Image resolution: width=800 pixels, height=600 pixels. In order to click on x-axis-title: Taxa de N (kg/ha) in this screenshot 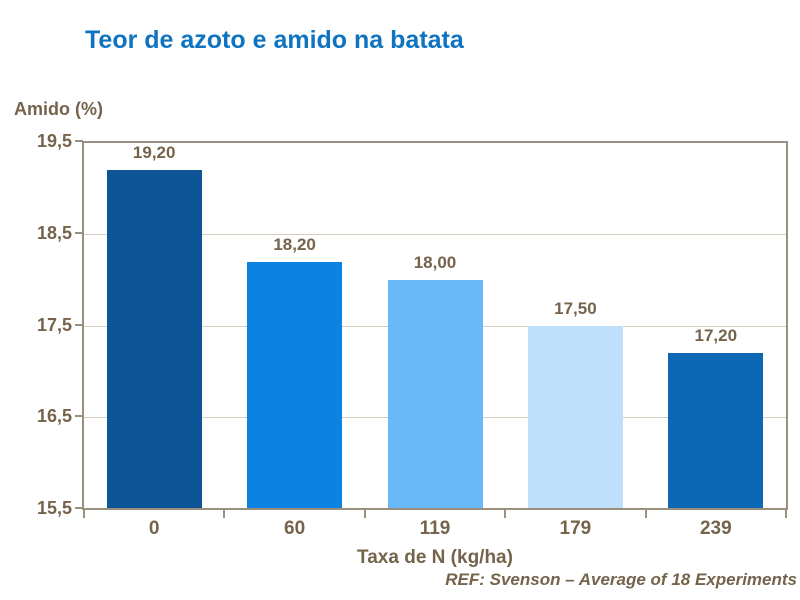, I will do `click(435, 557)`.